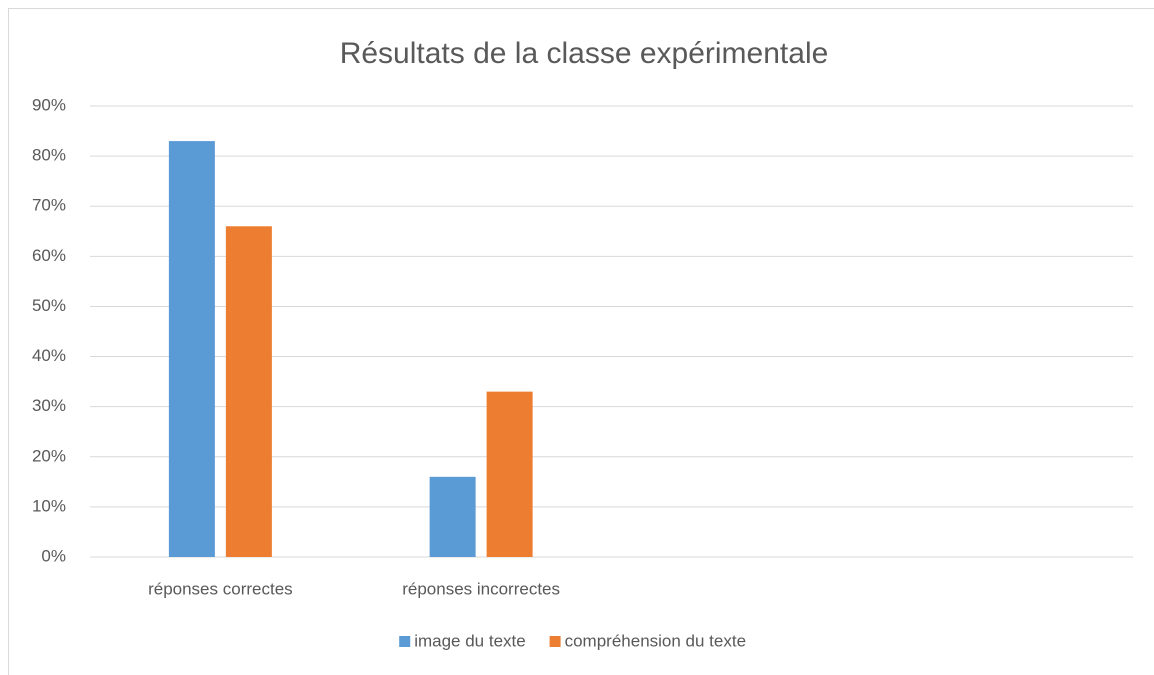  I want to click on y-tick-label: 80%, so click(49, 155).